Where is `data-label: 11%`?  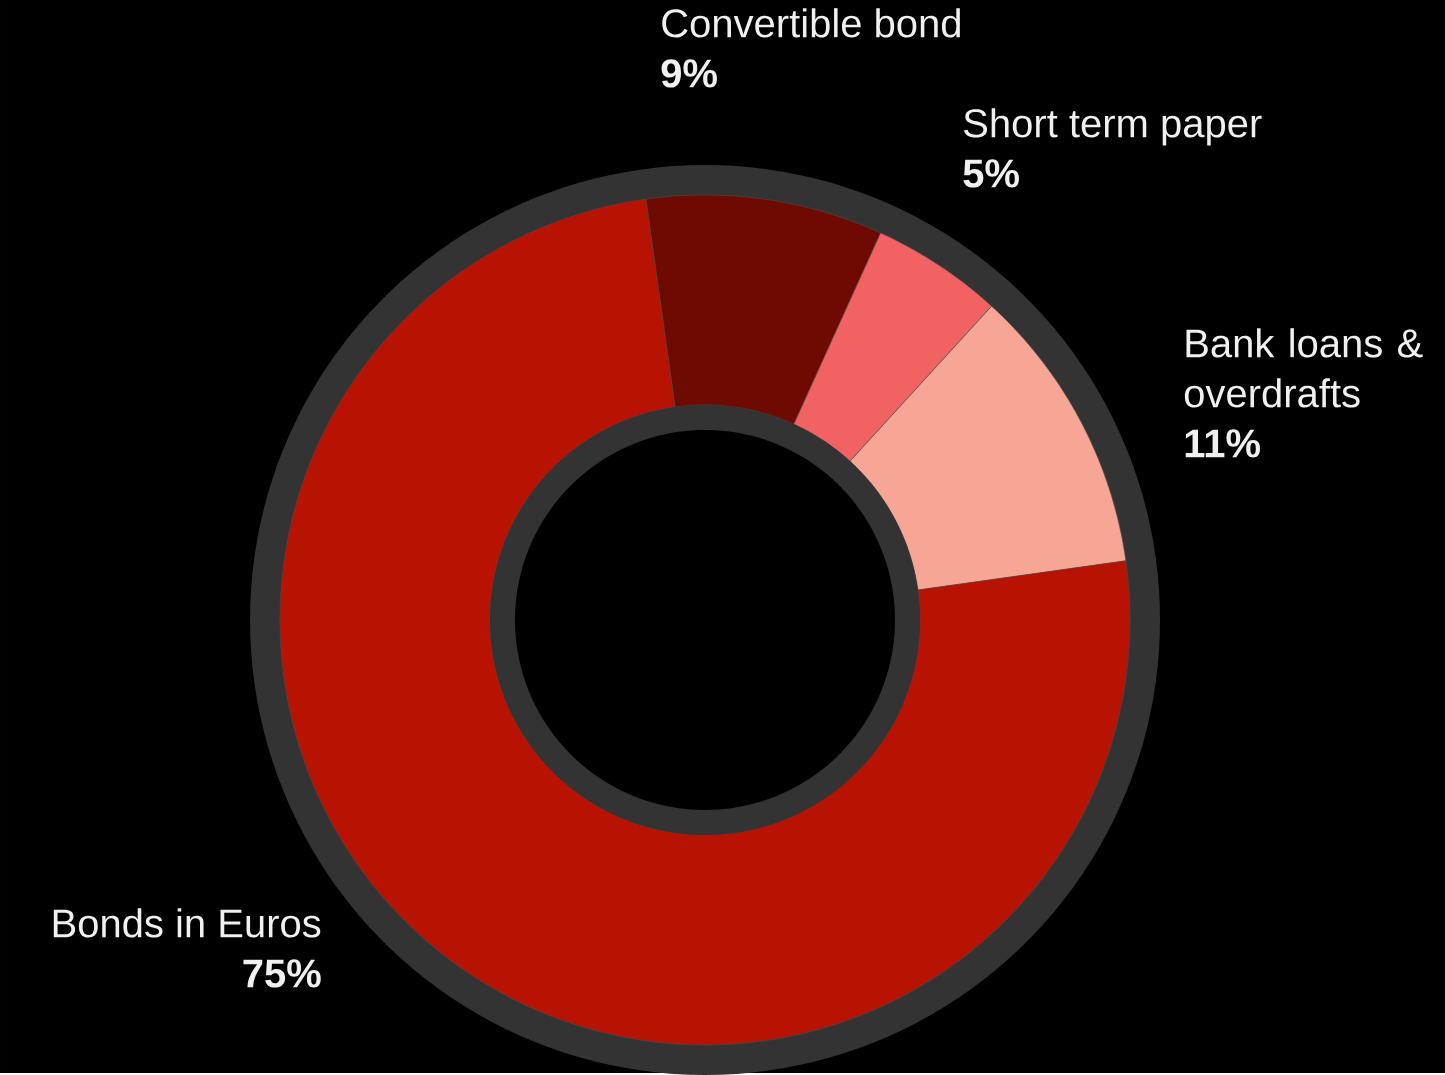 data-label: 11% is located at coordinates (1222, 443).